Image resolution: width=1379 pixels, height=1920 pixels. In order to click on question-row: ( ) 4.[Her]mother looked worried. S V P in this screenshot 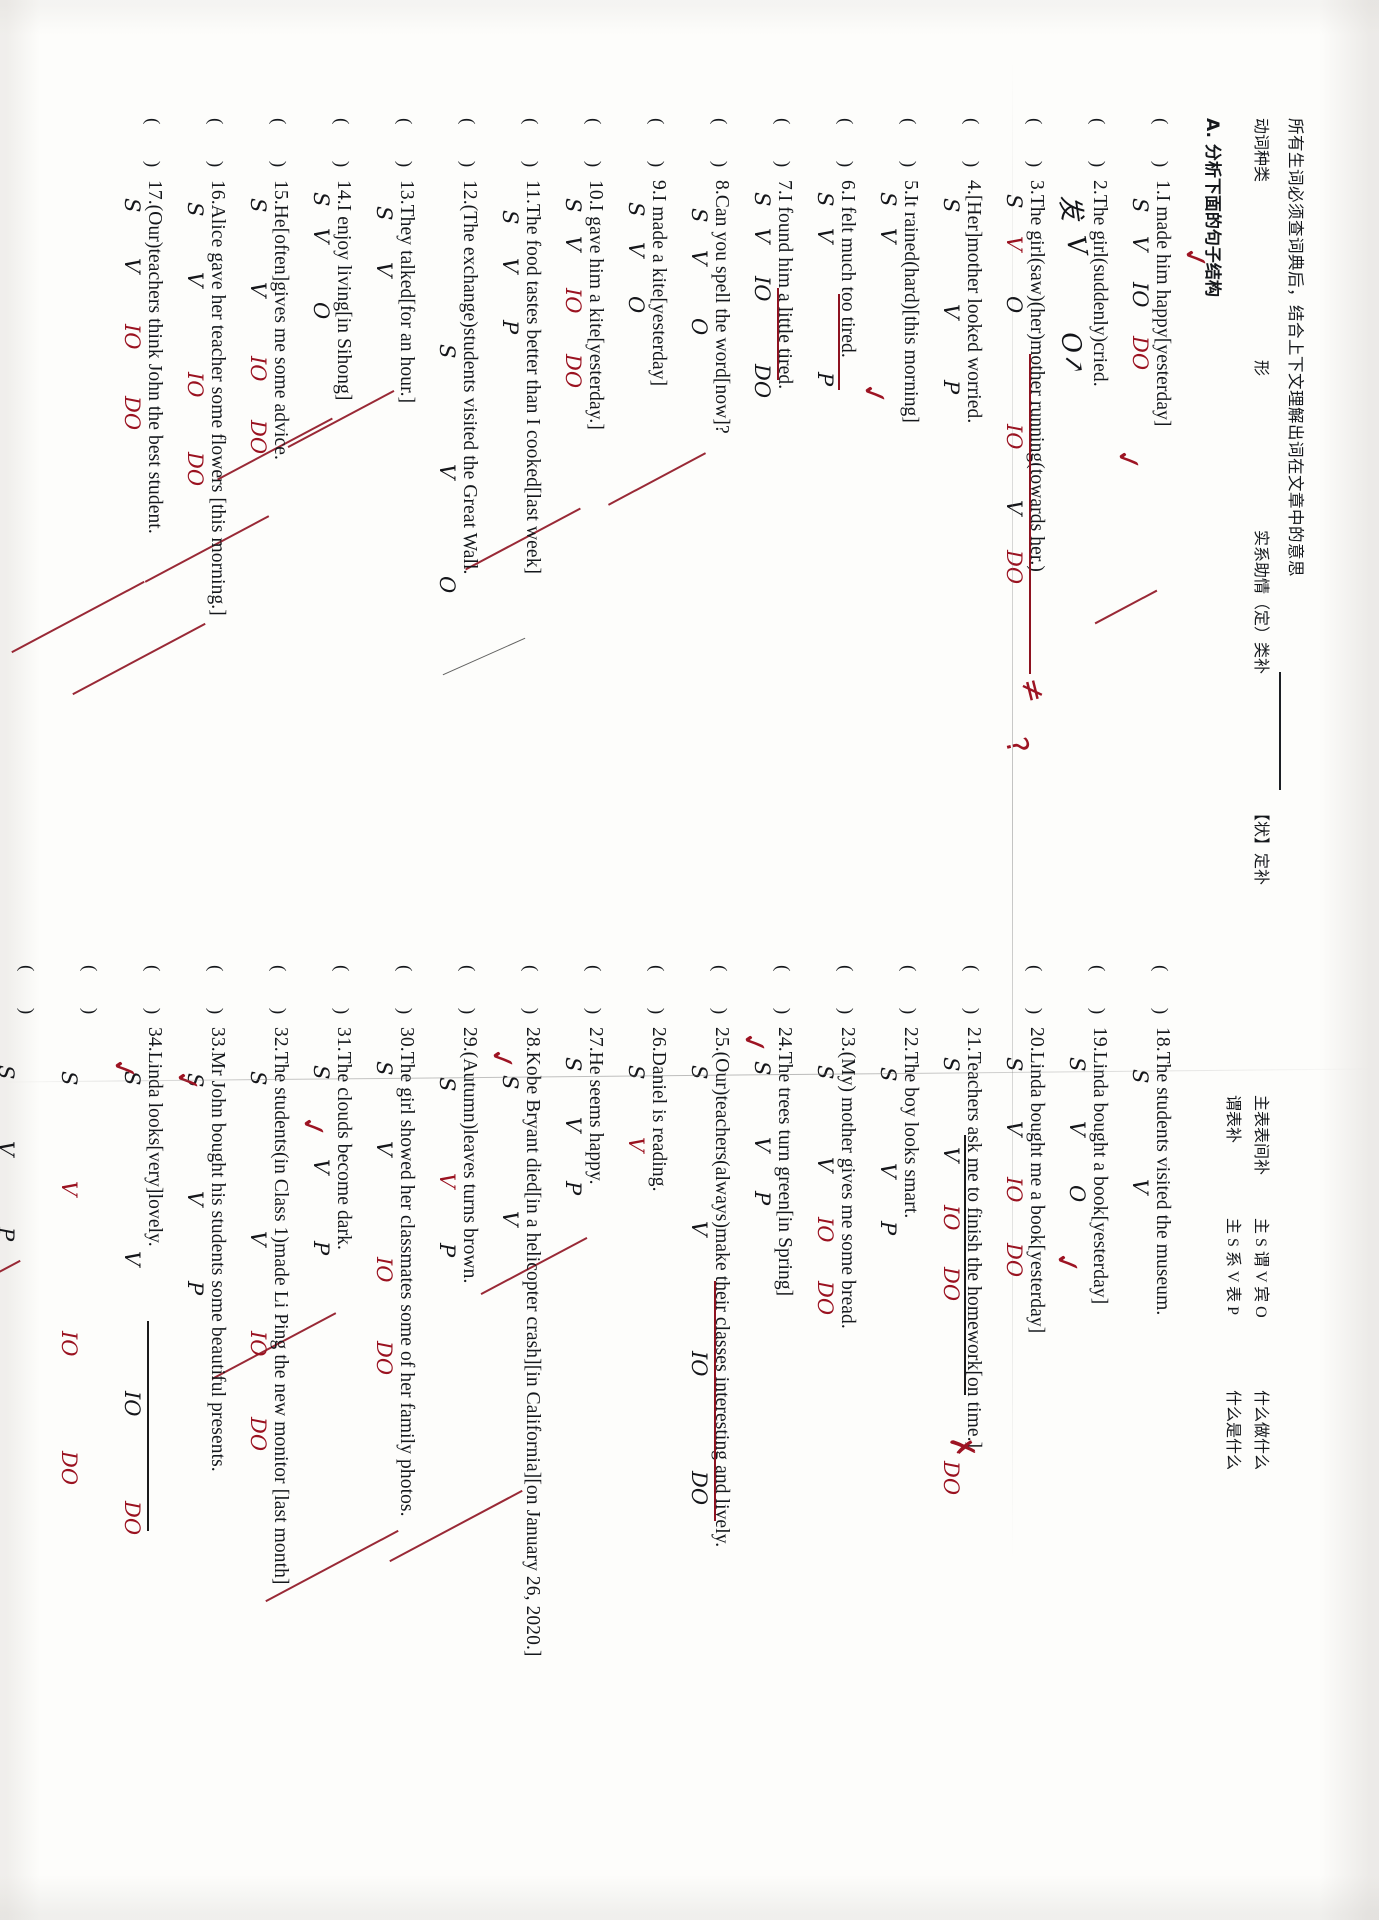, I will do `click(958, 533)`.